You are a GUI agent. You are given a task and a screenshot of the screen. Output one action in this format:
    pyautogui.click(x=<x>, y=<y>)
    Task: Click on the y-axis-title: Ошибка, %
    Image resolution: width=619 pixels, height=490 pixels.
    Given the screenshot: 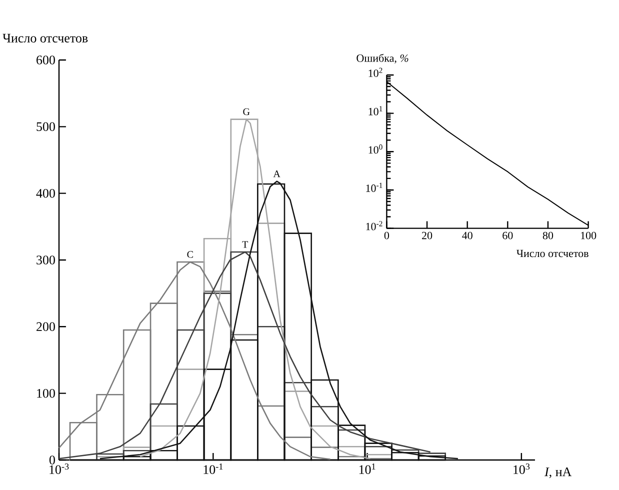 What is the action you would take?
    pyautogui.click(x=382, y=59)
    